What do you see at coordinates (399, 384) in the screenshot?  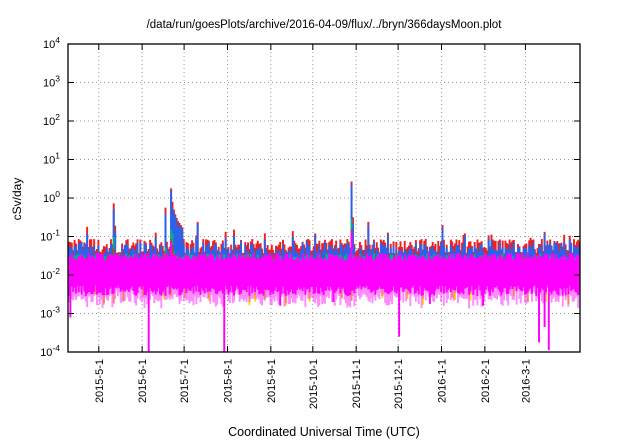 I see `x-tick-label: 2015-12-1` at bounding box center [399, 384].